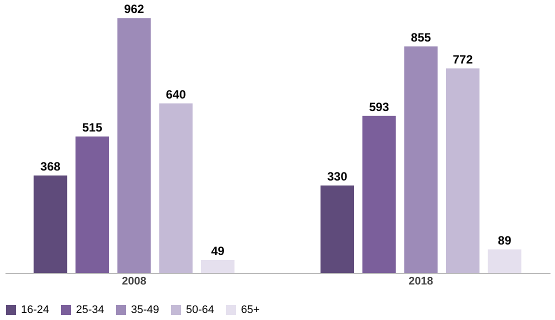 The width and height of the screenshot is (555, 320). I want to click on legend-label: 35-49, so click(145, 310).